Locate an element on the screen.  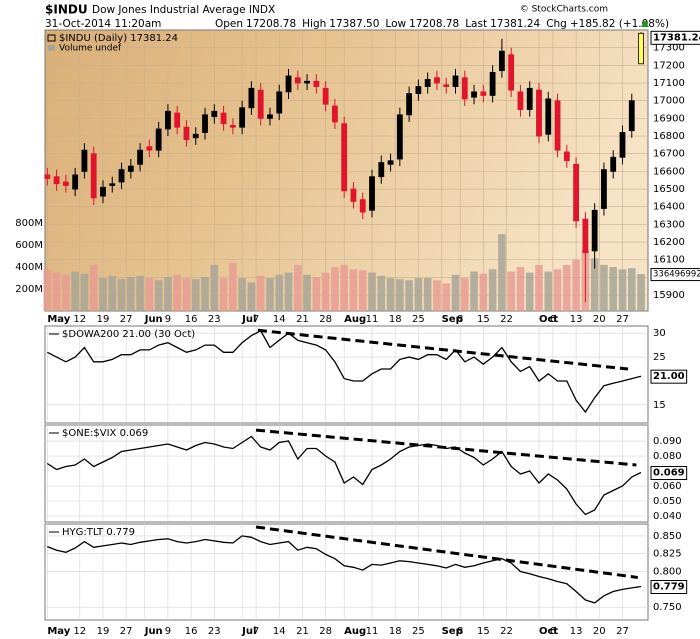
y-tick-label: 16900 is located at coordinates (669, 118).